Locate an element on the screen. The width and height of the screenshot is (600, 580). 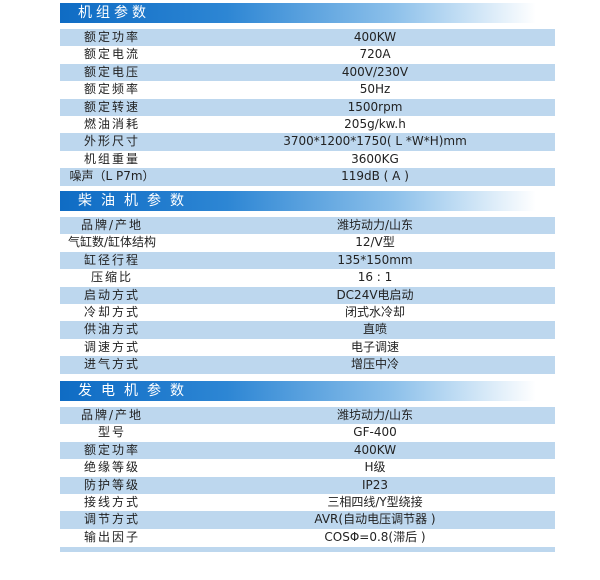
param-label: 调节方式 is located at coordinates (111, 519).